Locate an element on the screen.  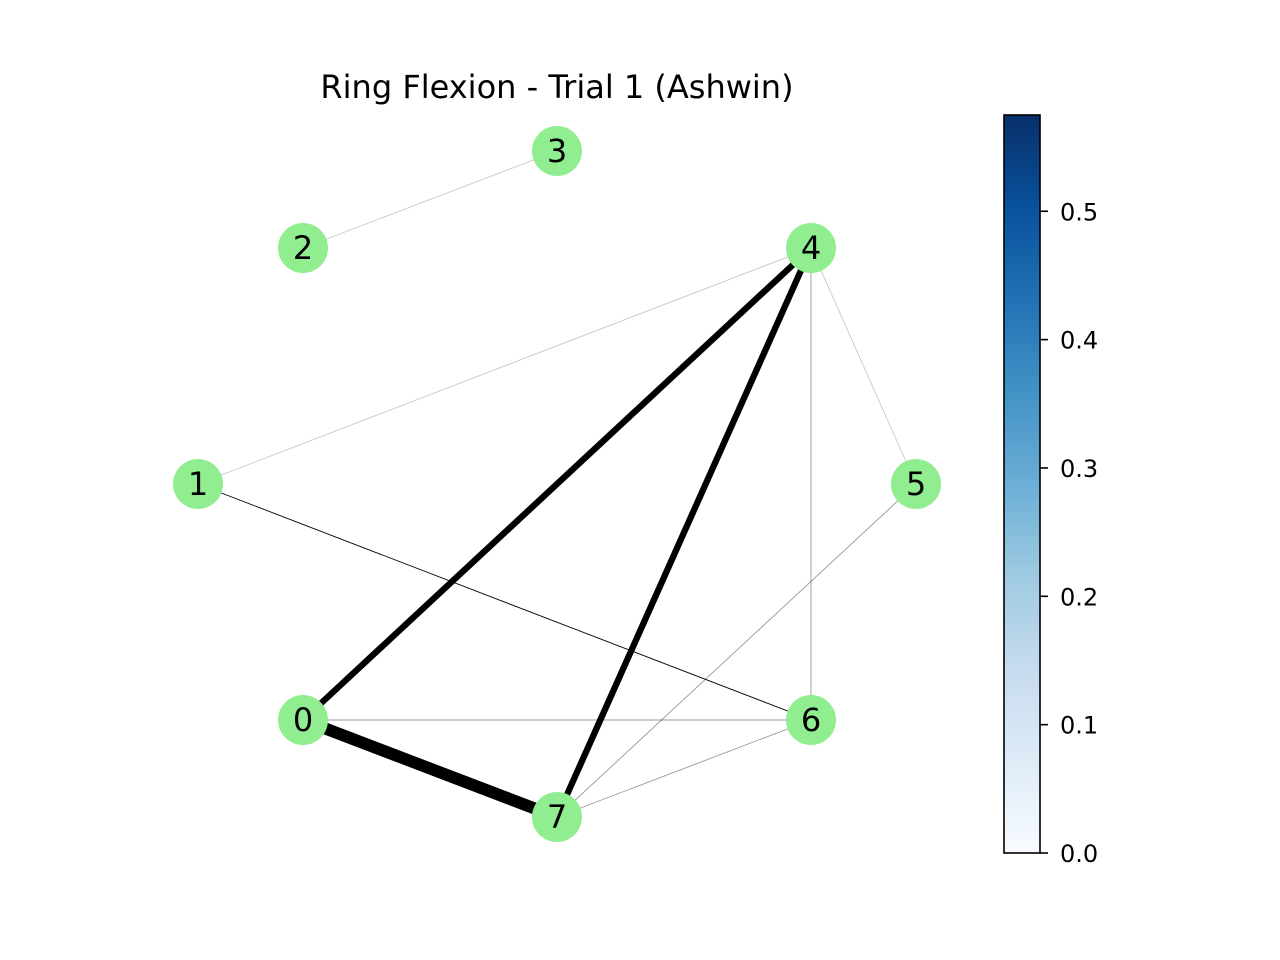
node-5: 5 is located at coordinates (916, 484).